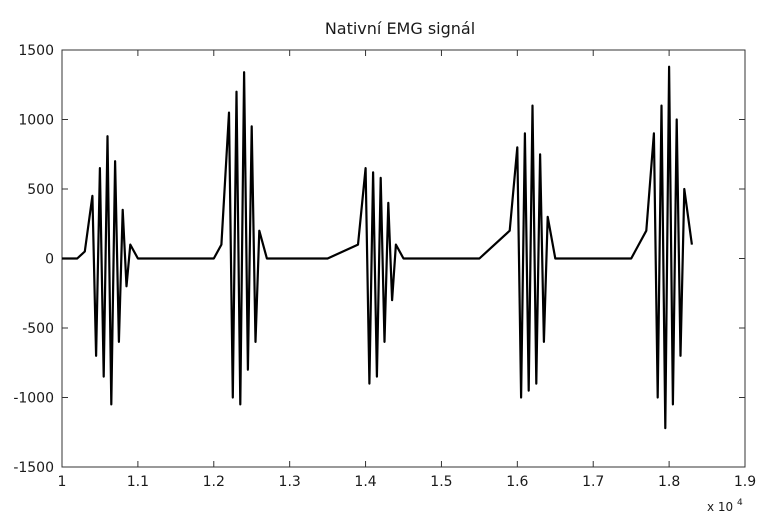 This screenshot has height=517, width=763. What do you see at coordinates (740, 503) in the screenshot?
I see `x-axis-multiplier-exponent: 4` at bounding box center [740, 503].